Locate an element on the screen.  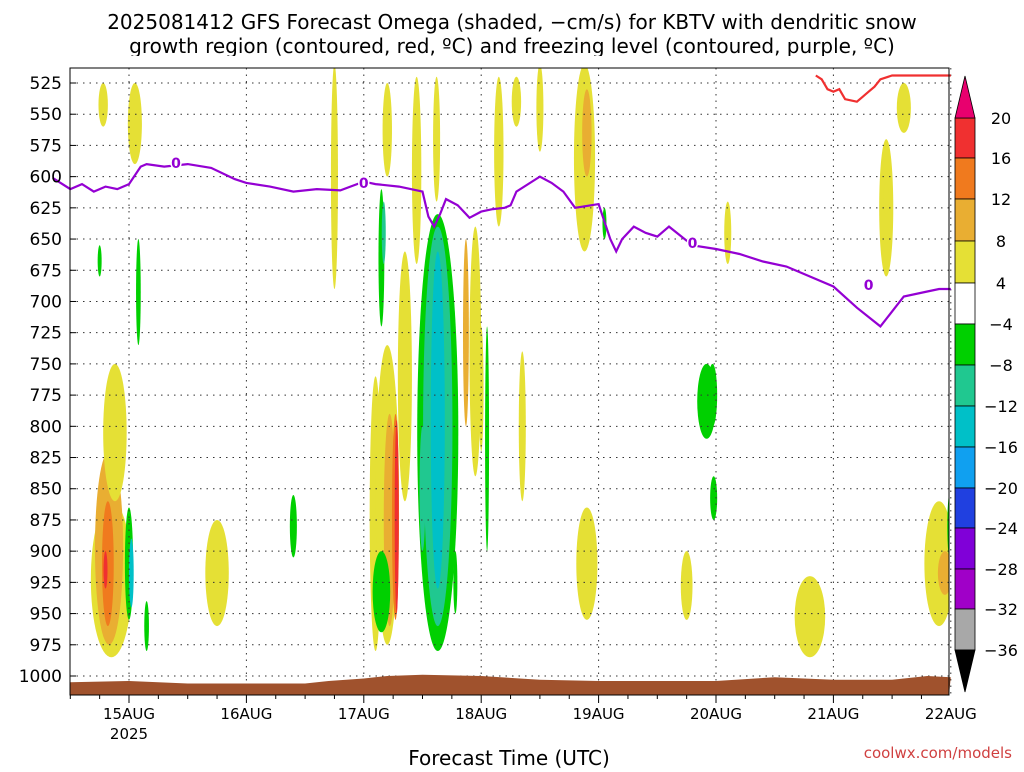
y-tick-label: 650 is located at coordinates (46, 240).